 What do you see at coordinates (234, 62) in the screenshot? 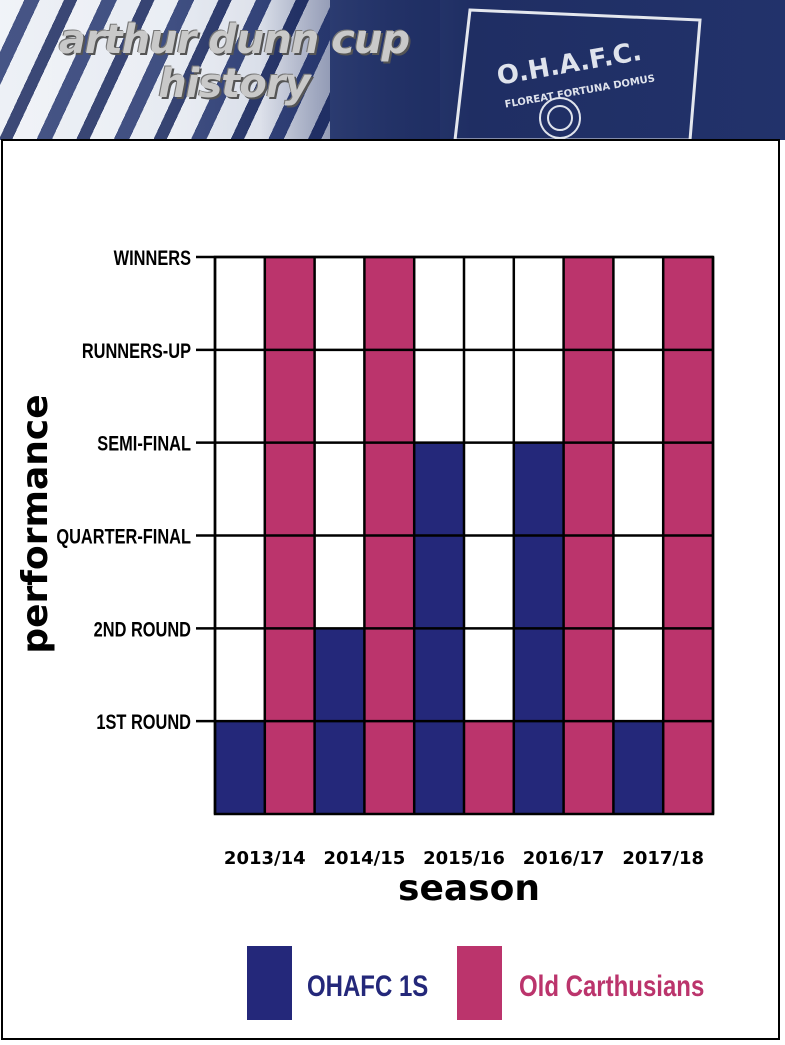
I see `page-title: arthur dunn cup history` at bounding box center [234, 62].